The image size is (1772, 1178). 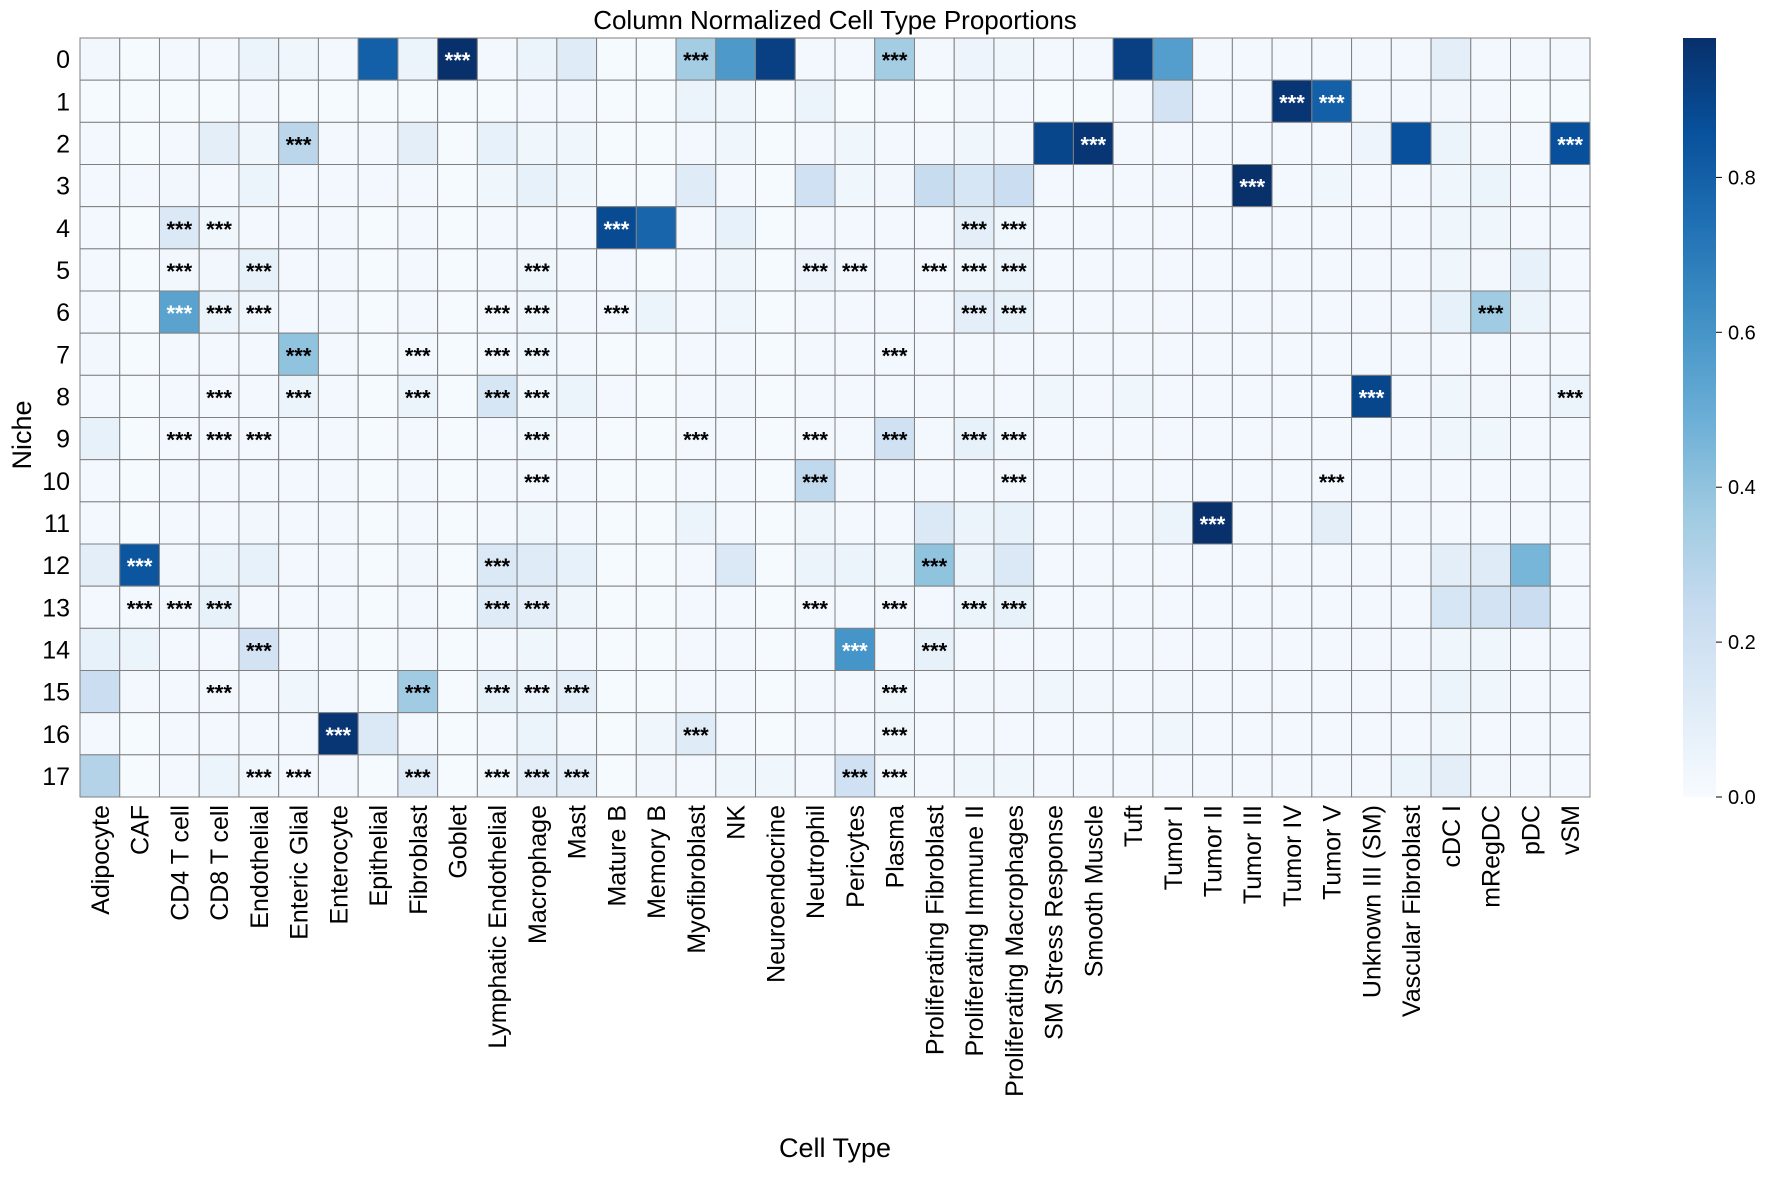 I want to click on x-tick-label: Enterocyte, so click(x=339, y=865).